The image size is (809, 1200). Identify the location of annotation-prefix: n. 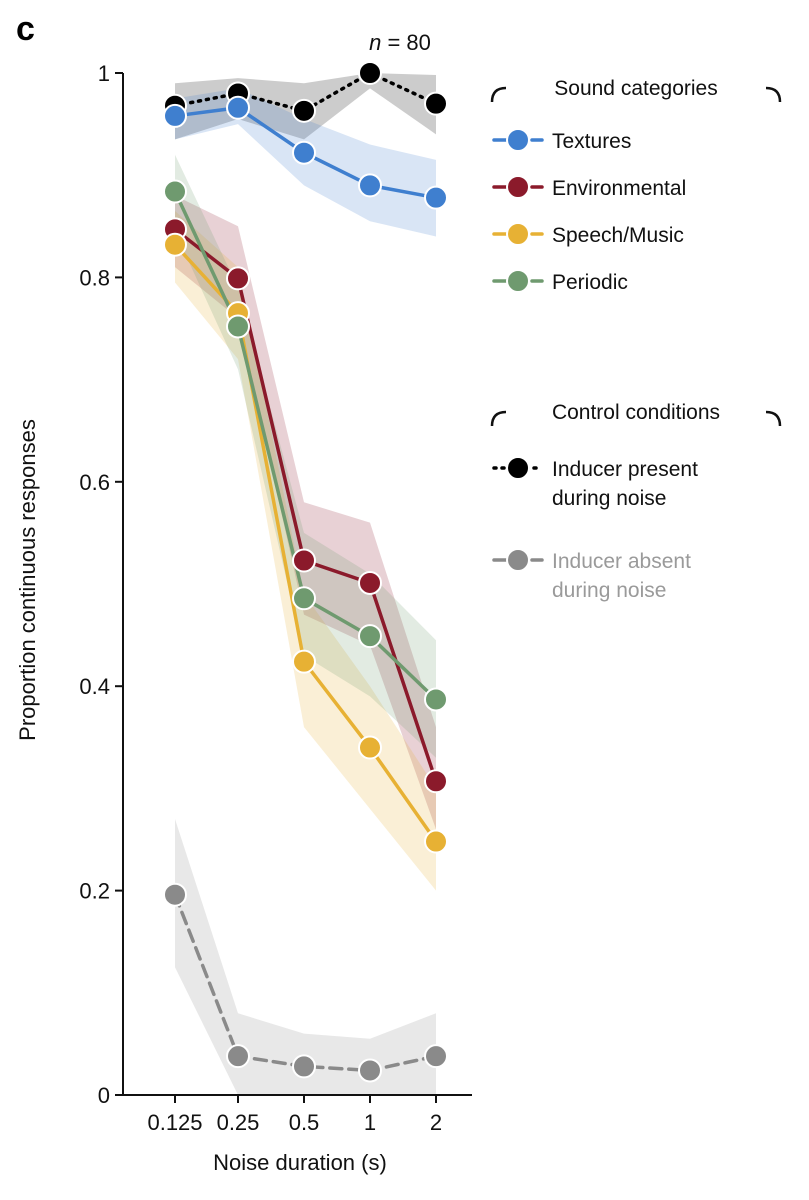
(375, 42).